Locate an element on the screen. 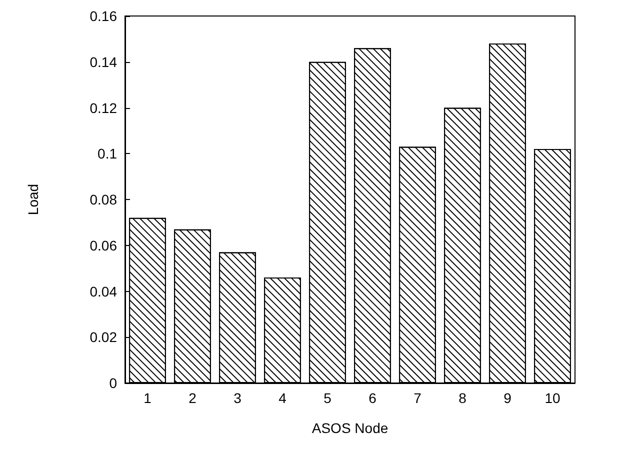  x-tick-label: 7 is located at coordinates (418, 398).